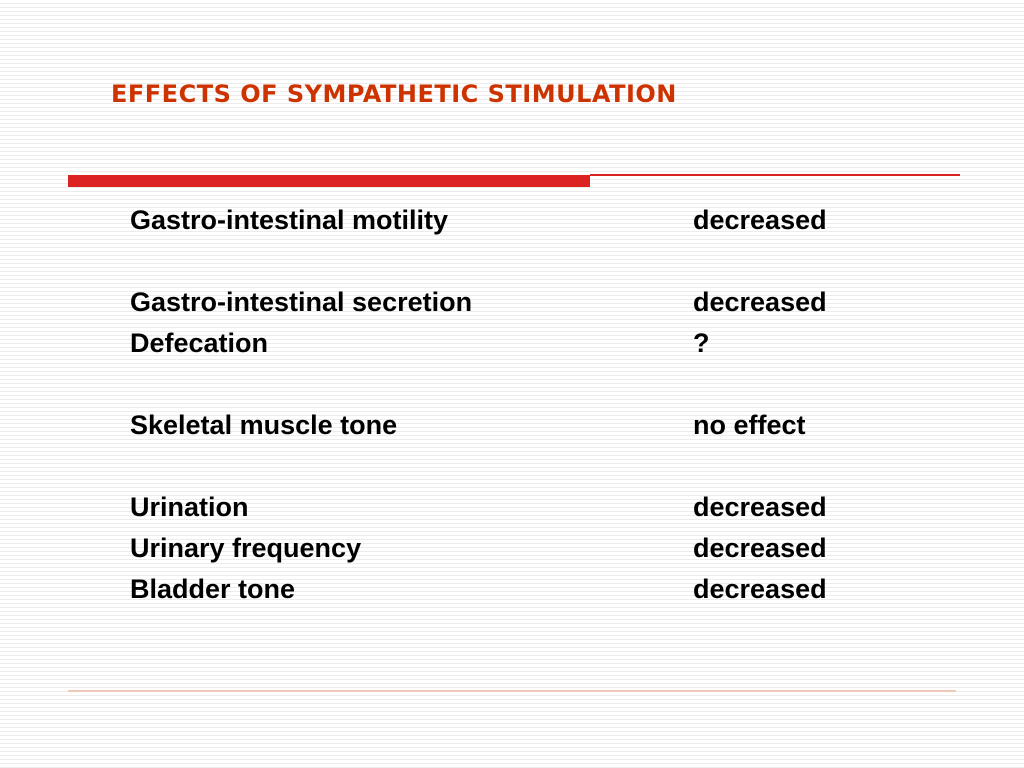 This screenshot has width=1024, height=768. What do you see at coordinates (264, 425) in the screenshot?
I see `effect-name: Skeletal muscle tone` at bounding box center [264, 425].